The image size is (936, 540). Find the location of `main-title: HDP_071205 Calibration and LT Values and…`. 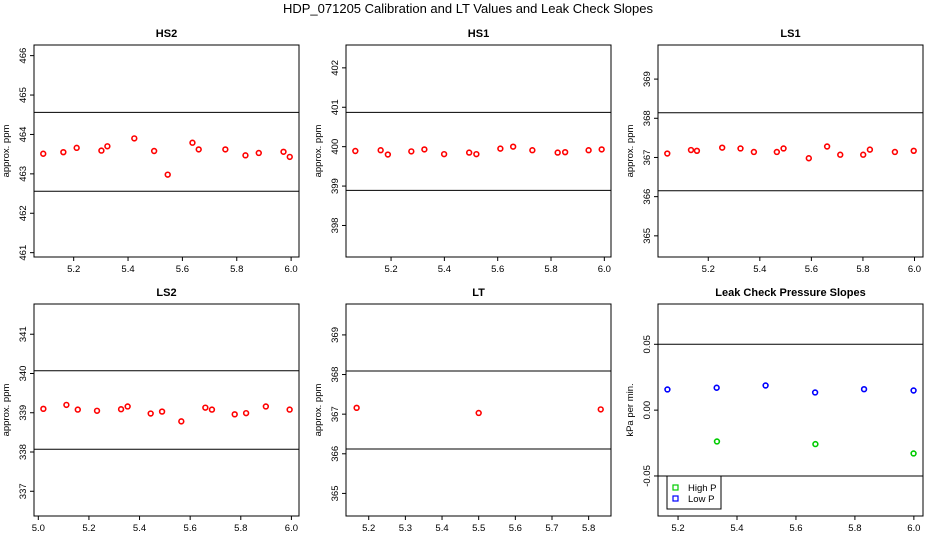

main-title: HDP_071205 Calibration and LT Values and… is located at coordinates (468, 8).